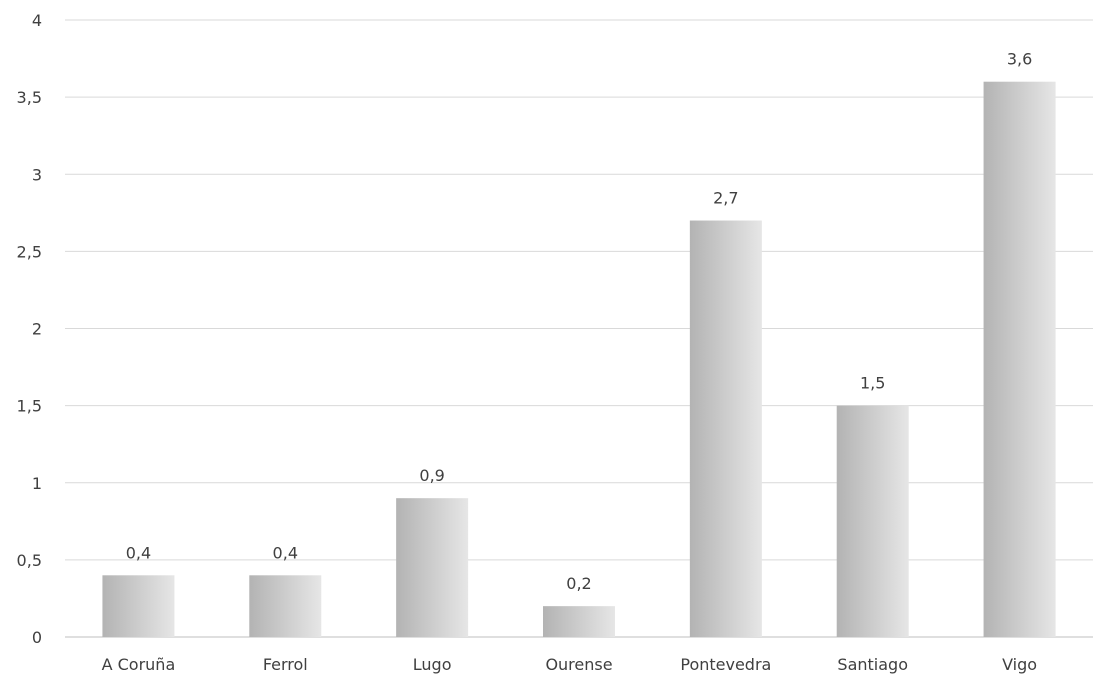  What do you see at coordinates (285, 606) in the screenshot?
I see `bar-ferrol` at bounding box center [285, 606].